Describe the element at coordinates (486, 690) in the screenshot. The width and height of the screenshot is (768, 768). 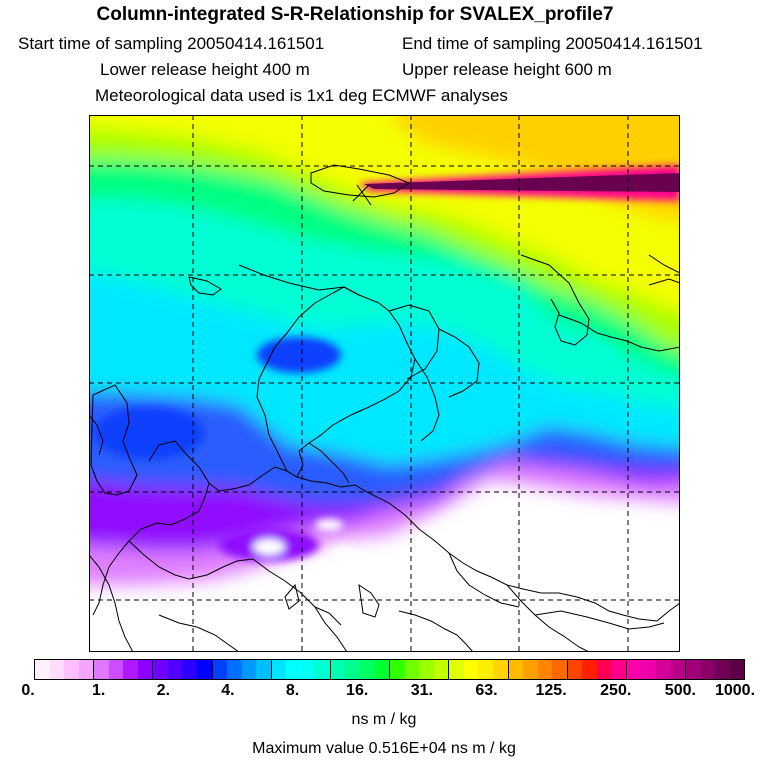
I see `colorbar-tick-label: 63.` at that location.